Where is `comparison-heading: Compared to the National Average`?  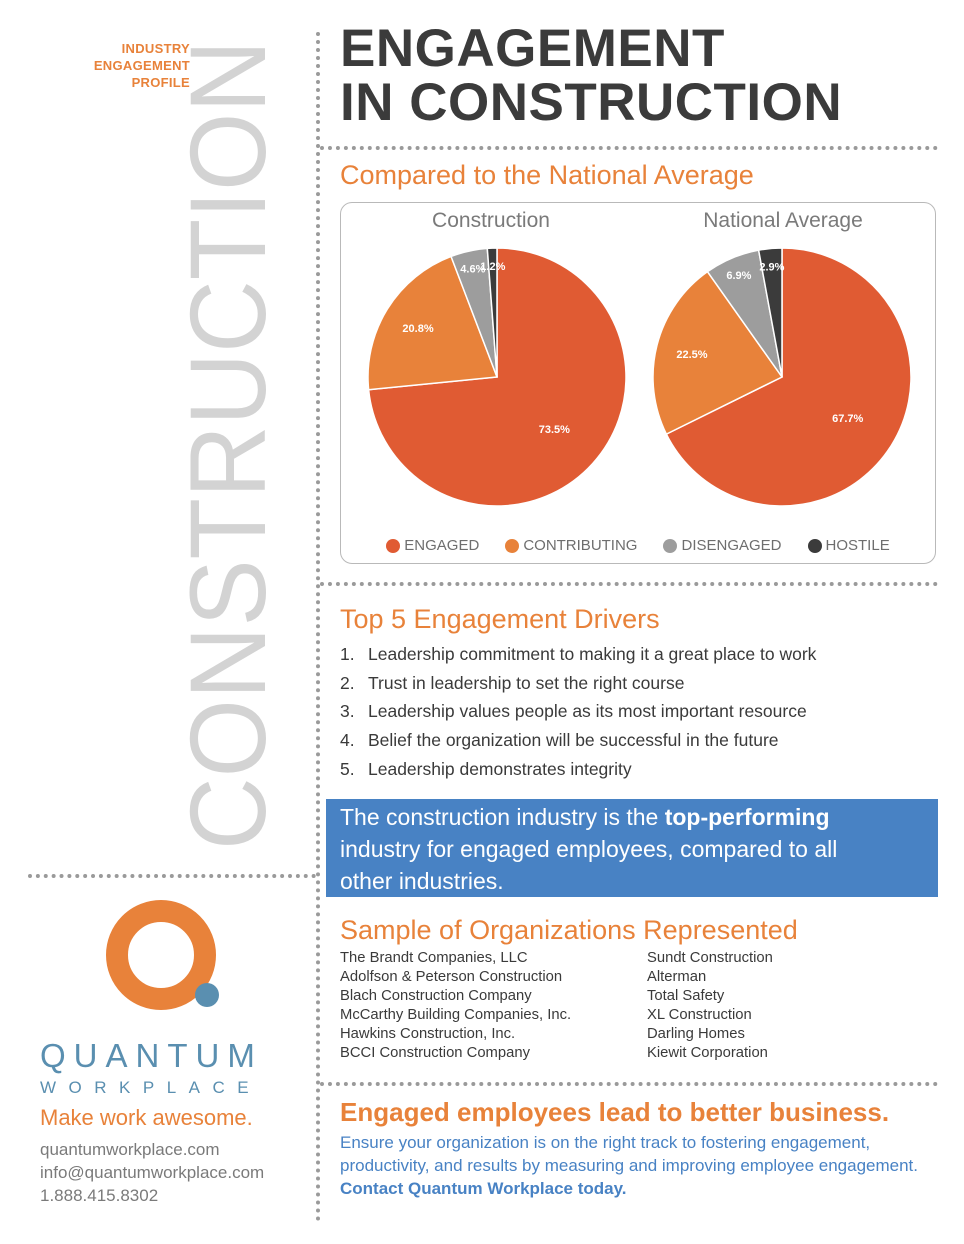
comparison-heading: Compared to the National Average is located at coordinates (547, 175).